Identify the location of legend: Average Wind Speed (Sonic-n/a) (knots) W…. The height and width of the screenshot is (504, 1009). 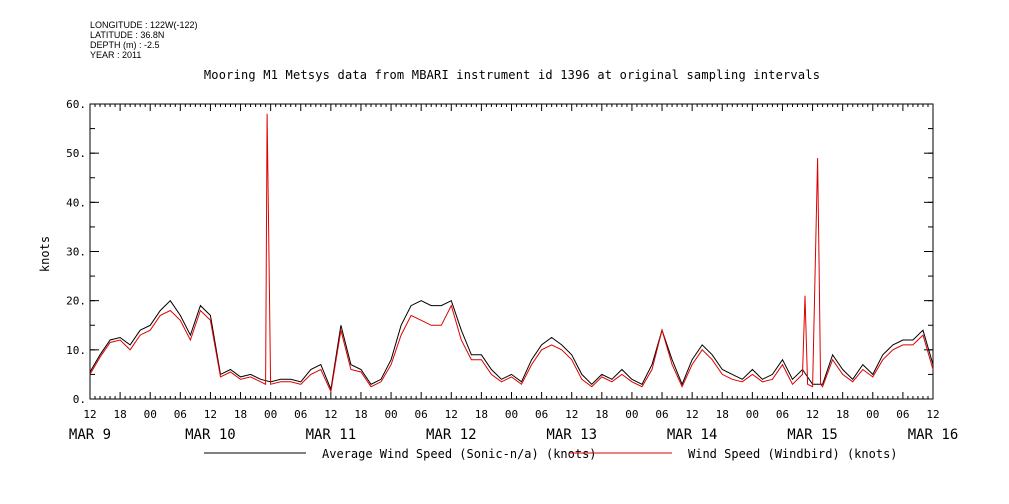
(551, 454).